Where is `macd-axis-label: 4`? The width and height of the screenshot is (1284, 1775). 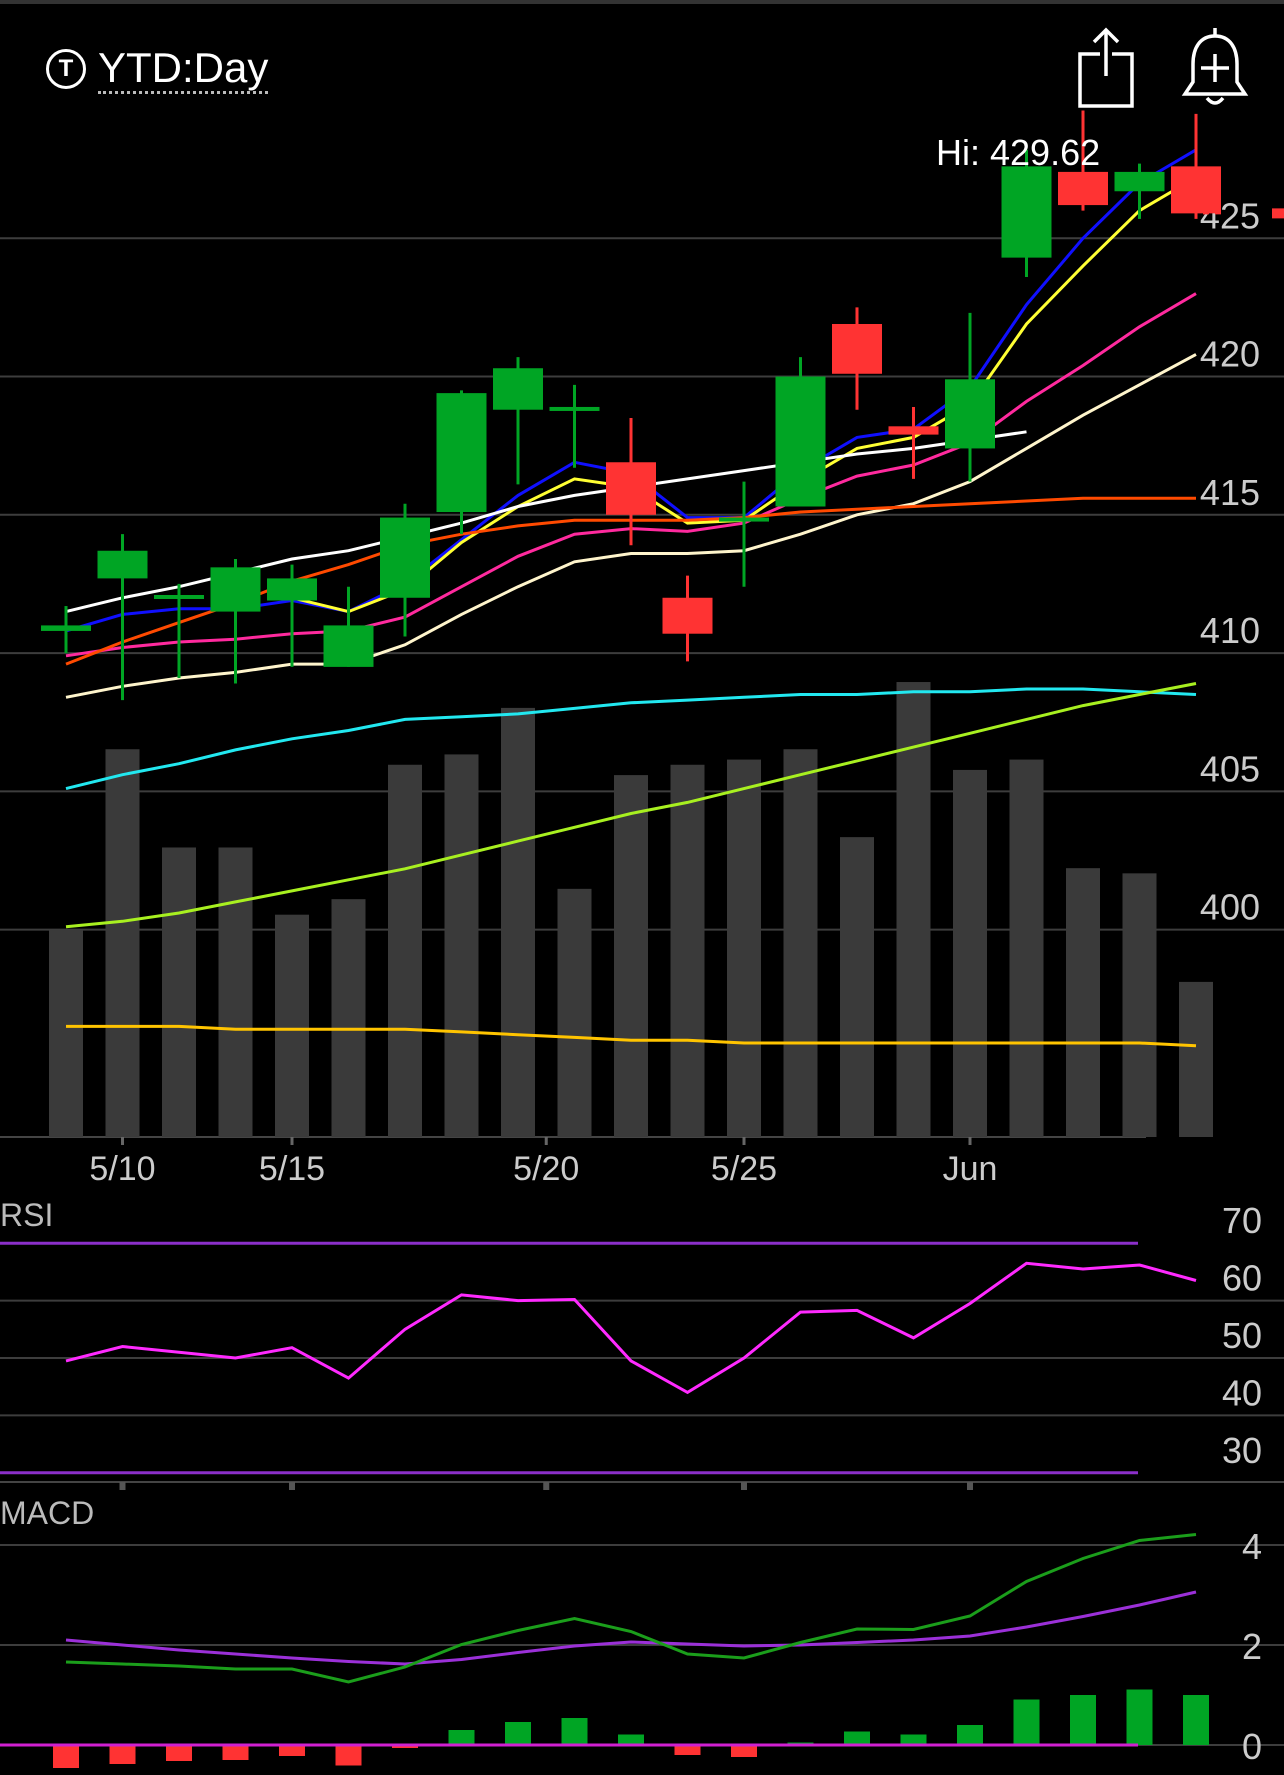
macd-axis-label: 4 is located at coordinates (1252, 1546).